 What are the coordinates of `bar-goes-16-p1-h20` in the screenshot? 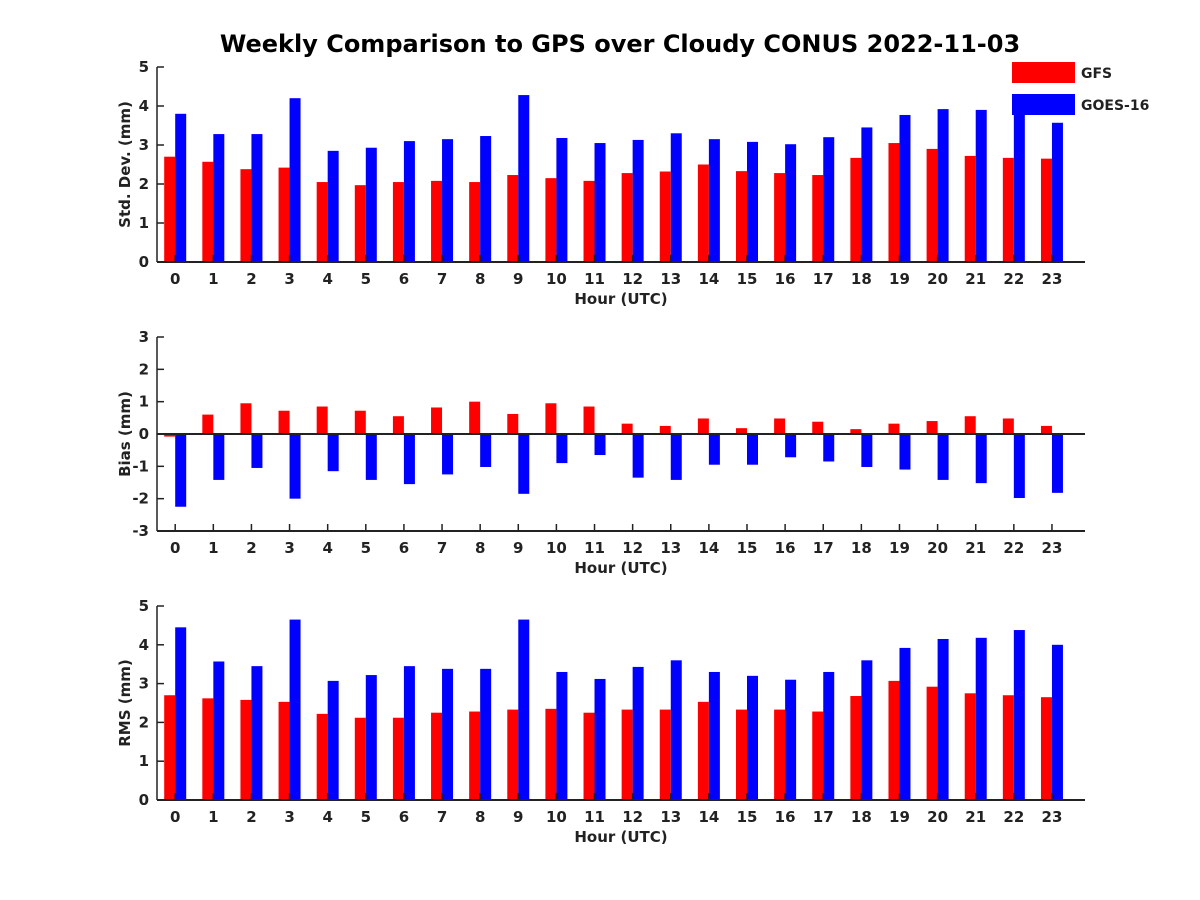 It's located at (943, 186).